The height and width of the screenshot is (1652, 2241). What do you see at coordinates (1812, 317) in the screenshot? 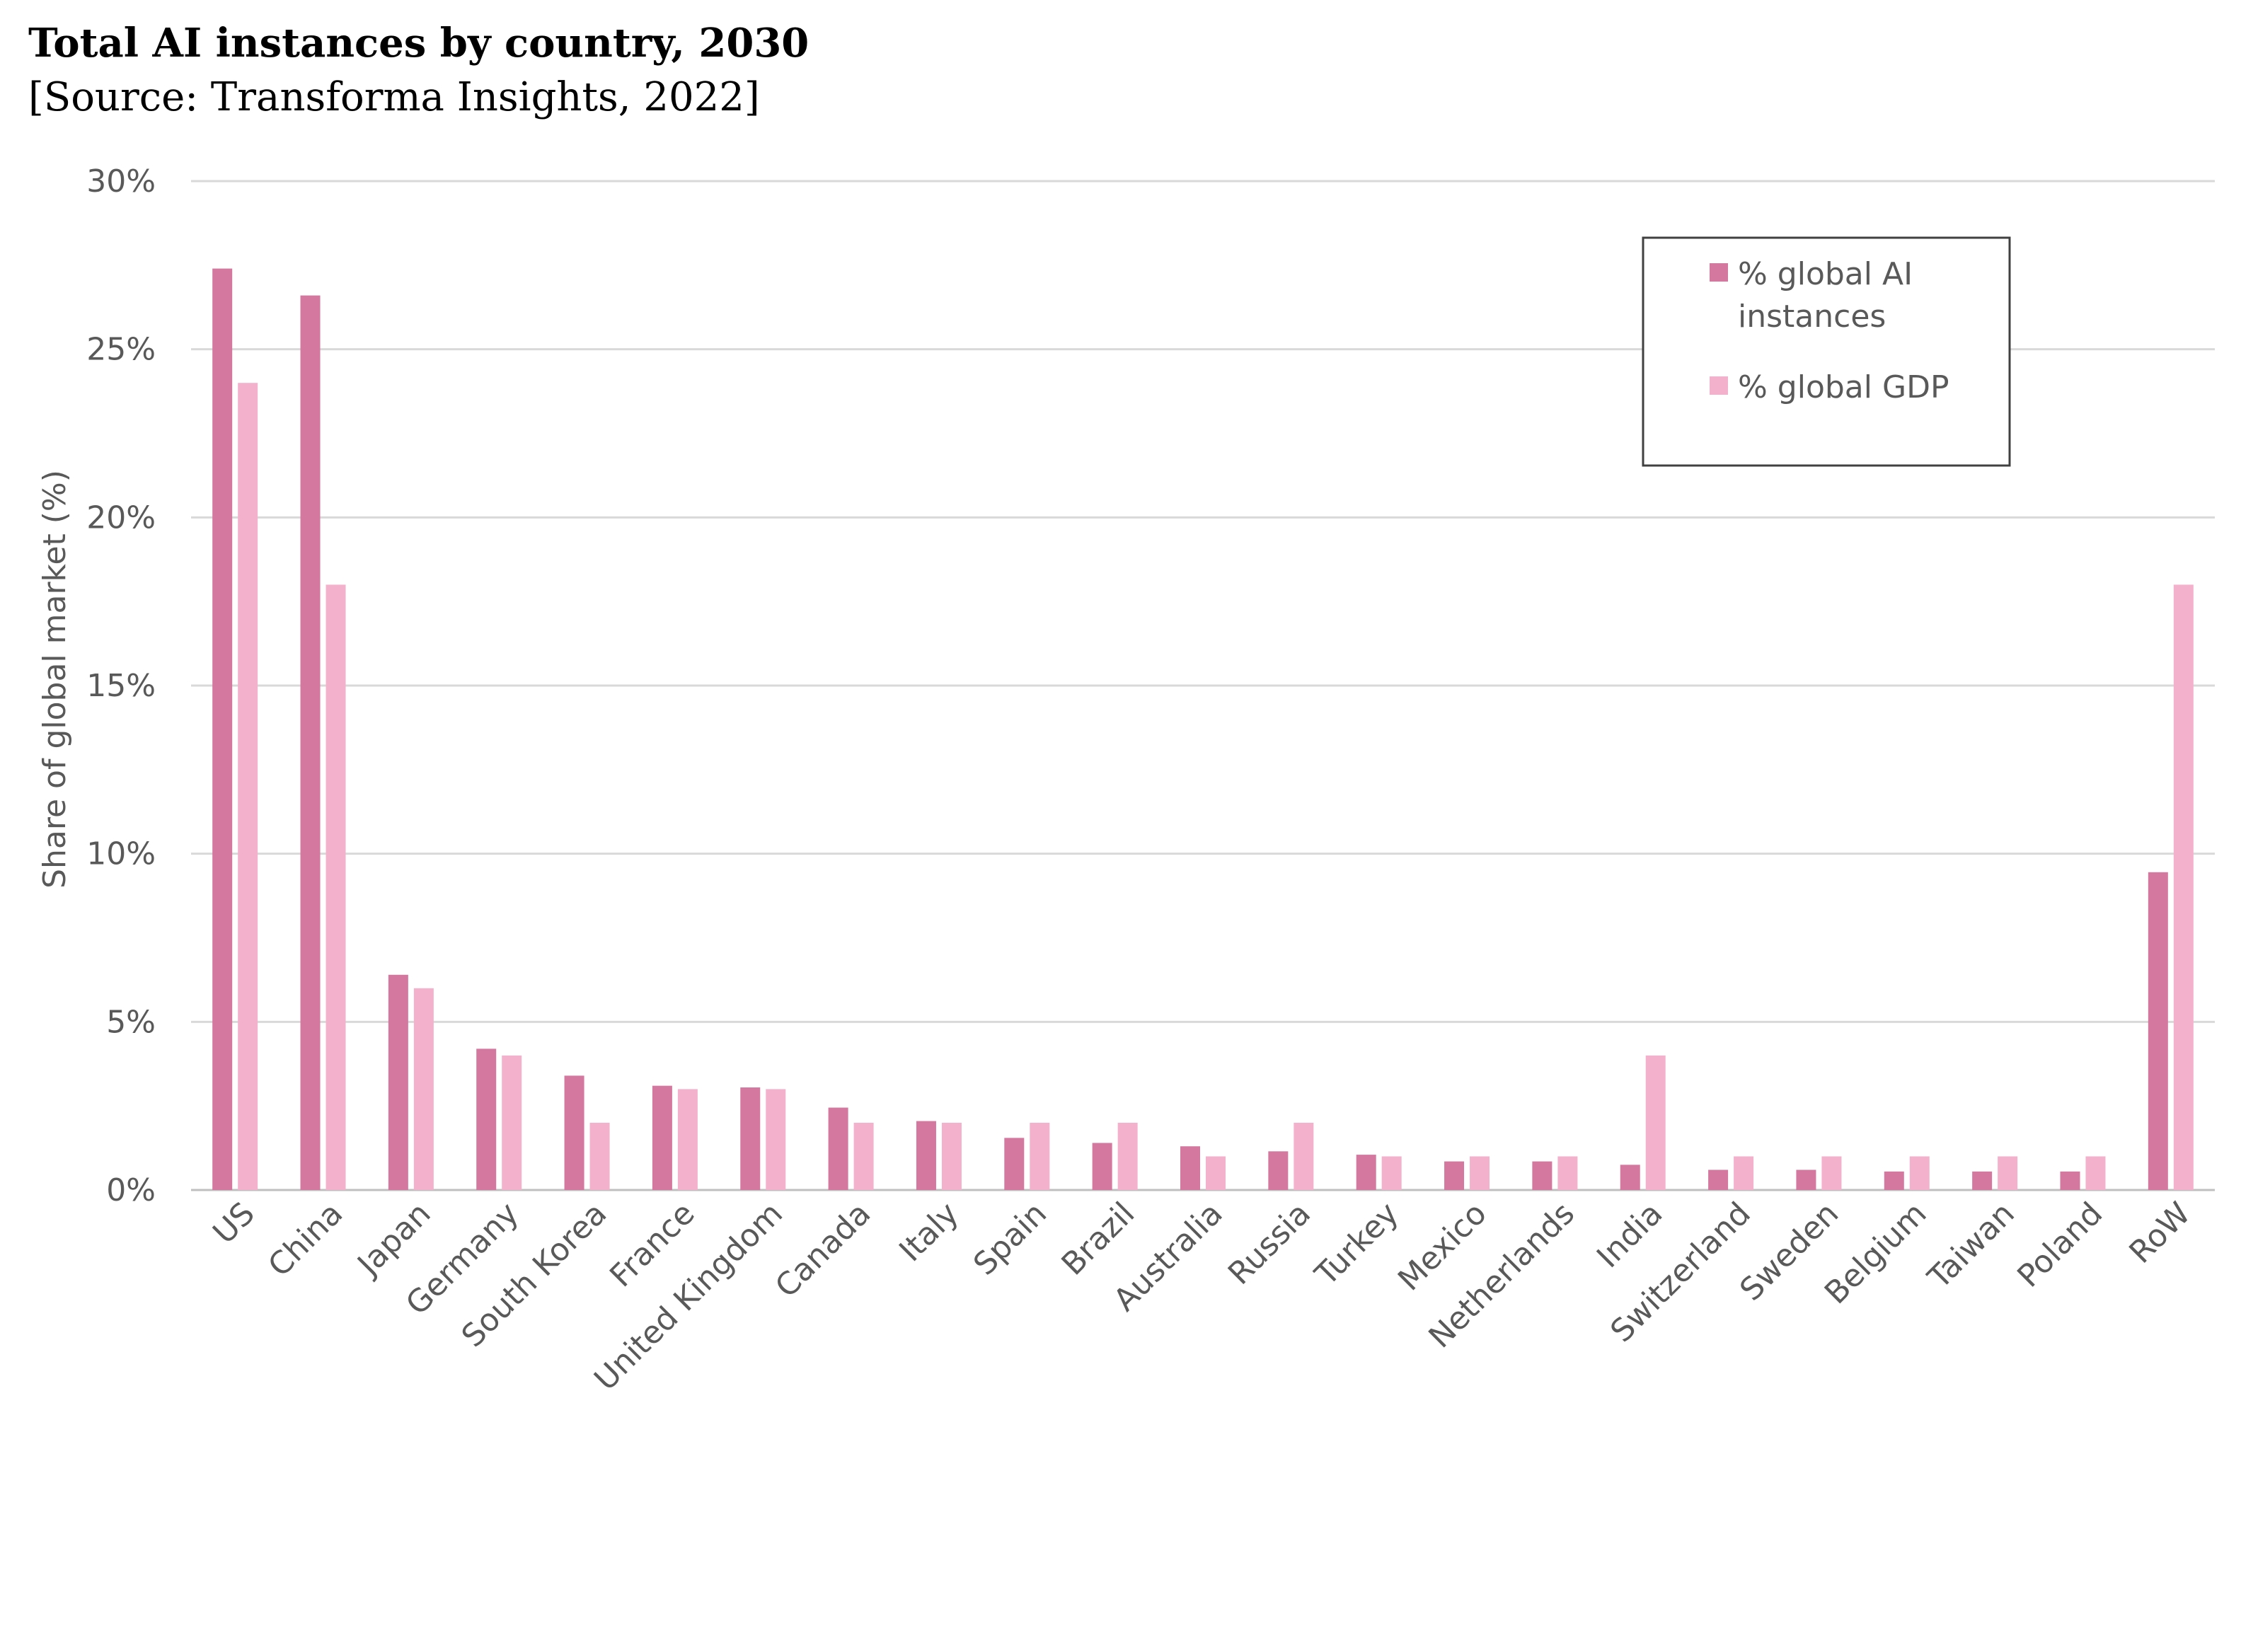
I see `legend-label-ai-instances-line2: instances` at bounding box center [1812, 317].